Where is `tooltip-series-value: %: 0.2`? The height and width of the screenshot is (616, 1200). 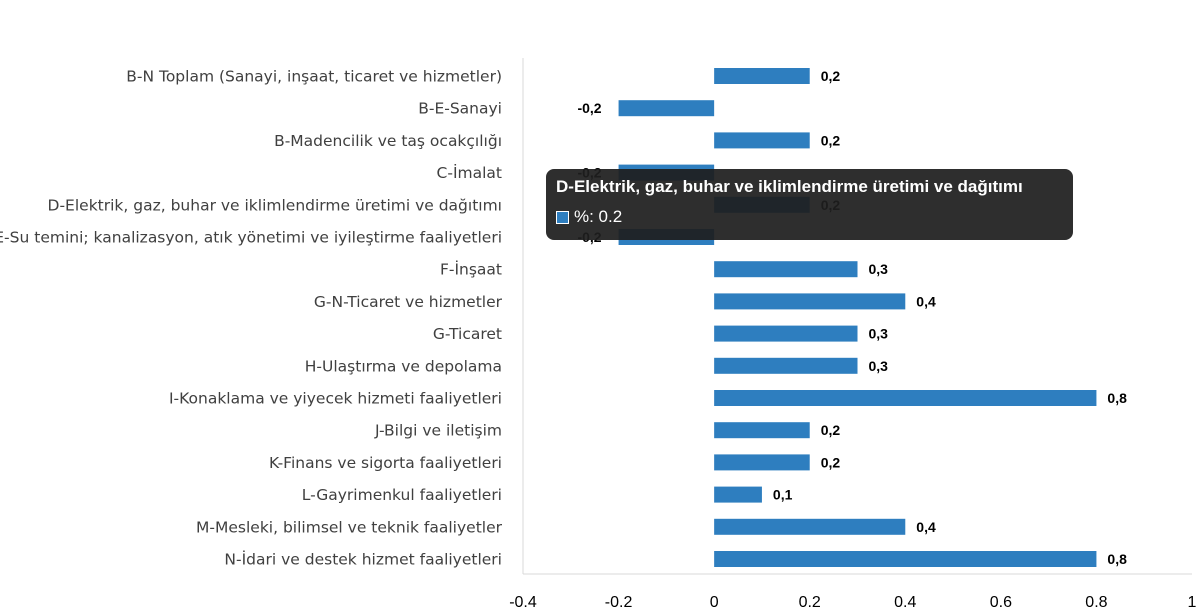
tooltip-series-value: %: 0.2 is located at coordinates (598, 216).